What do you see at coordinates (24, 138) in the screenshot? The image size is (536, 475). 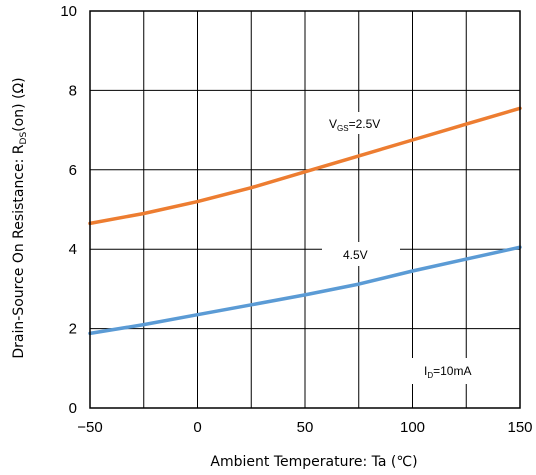 I see `y-axis-title-sub: DS` at bounding box center [24, 138].